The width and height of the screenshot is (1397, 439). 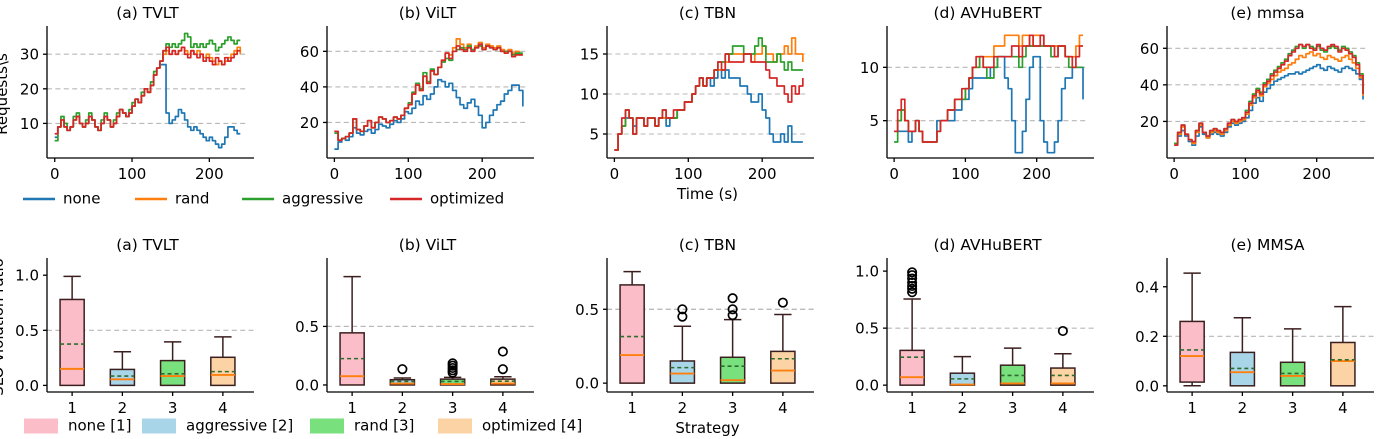 What do you see at coordinates (41, 426) in the screenshot?
I see `legend-swatch-none [1]` at bounding box center [41, 426].